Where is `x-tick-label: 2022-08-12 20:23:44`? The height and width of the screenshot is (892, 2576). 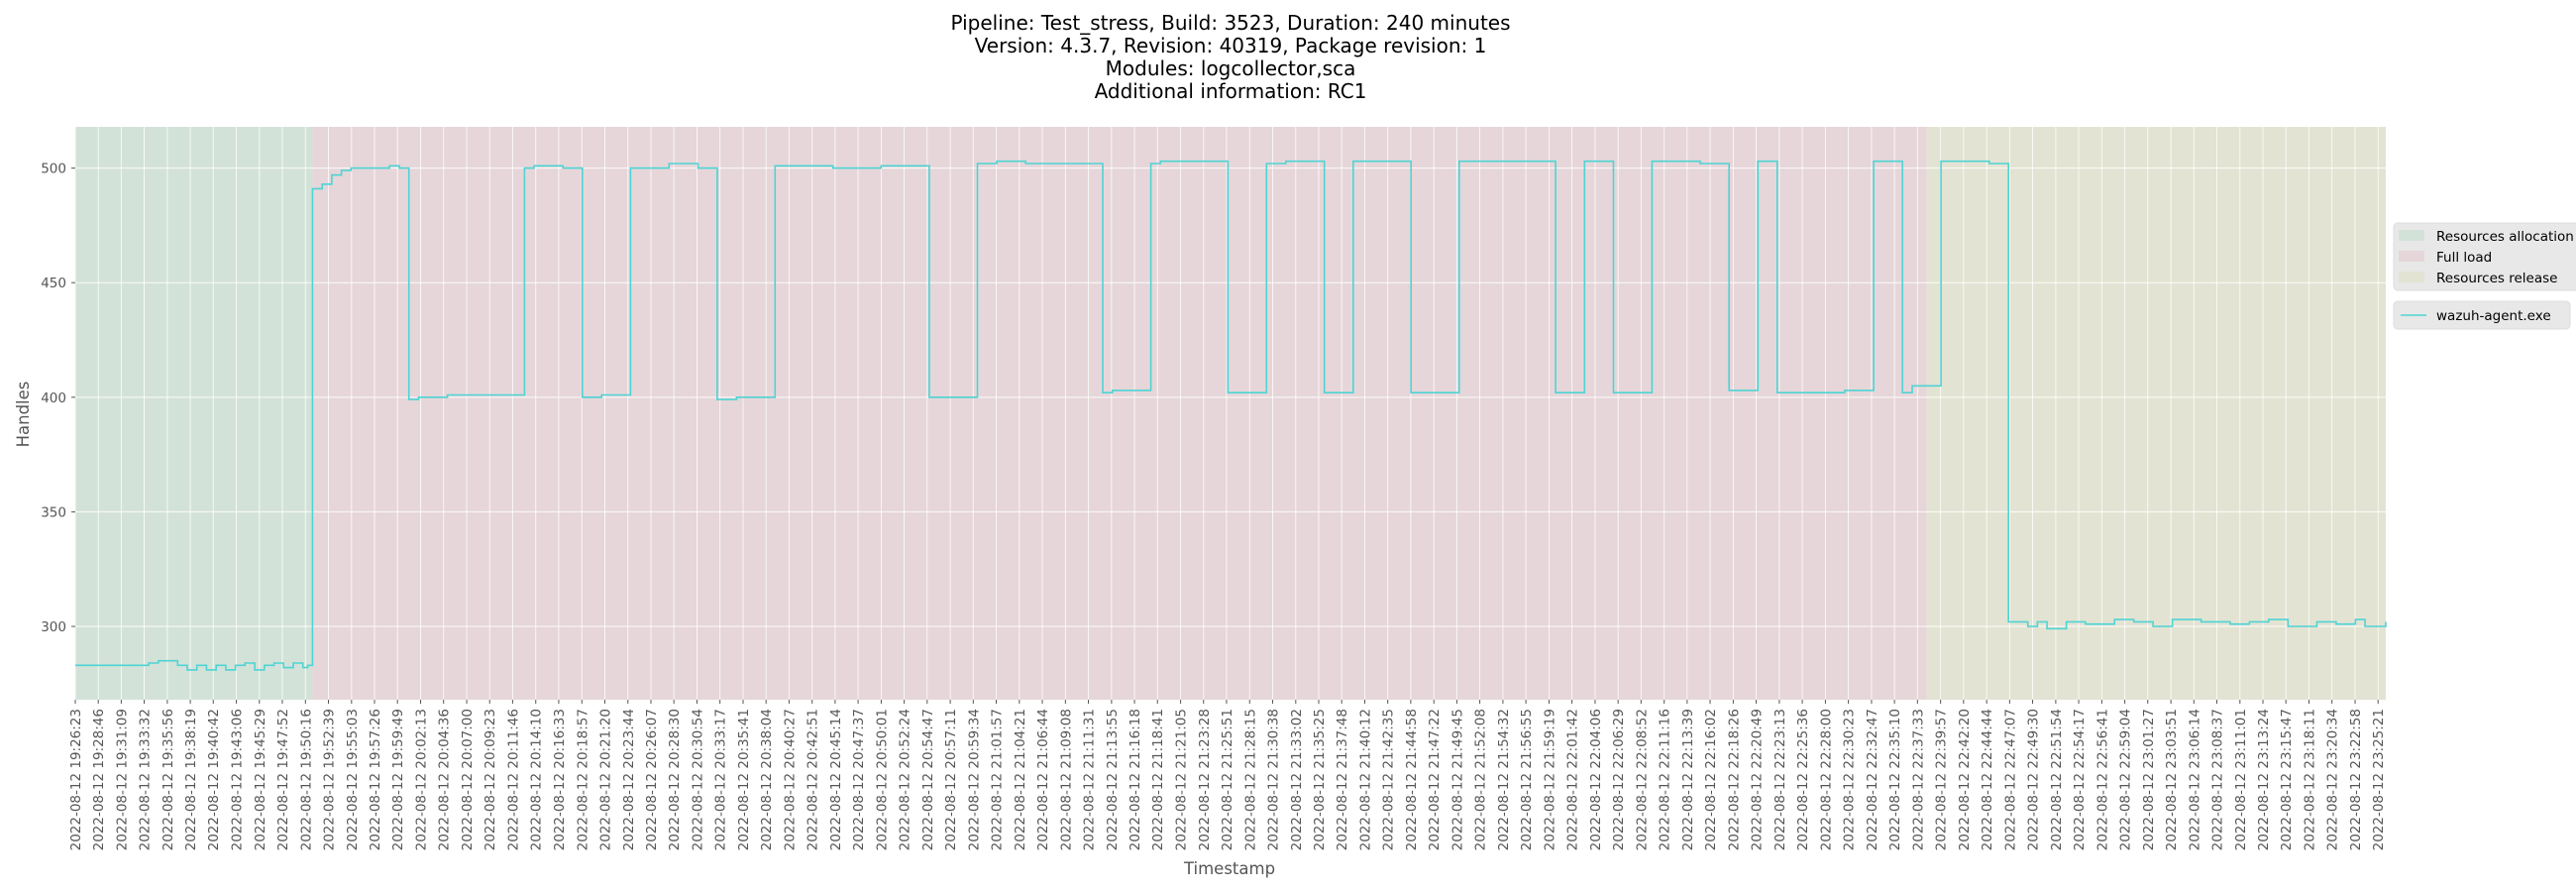
x-tick-label: 2022-08-12 20:23:44 is located at coordinates (629, 780).